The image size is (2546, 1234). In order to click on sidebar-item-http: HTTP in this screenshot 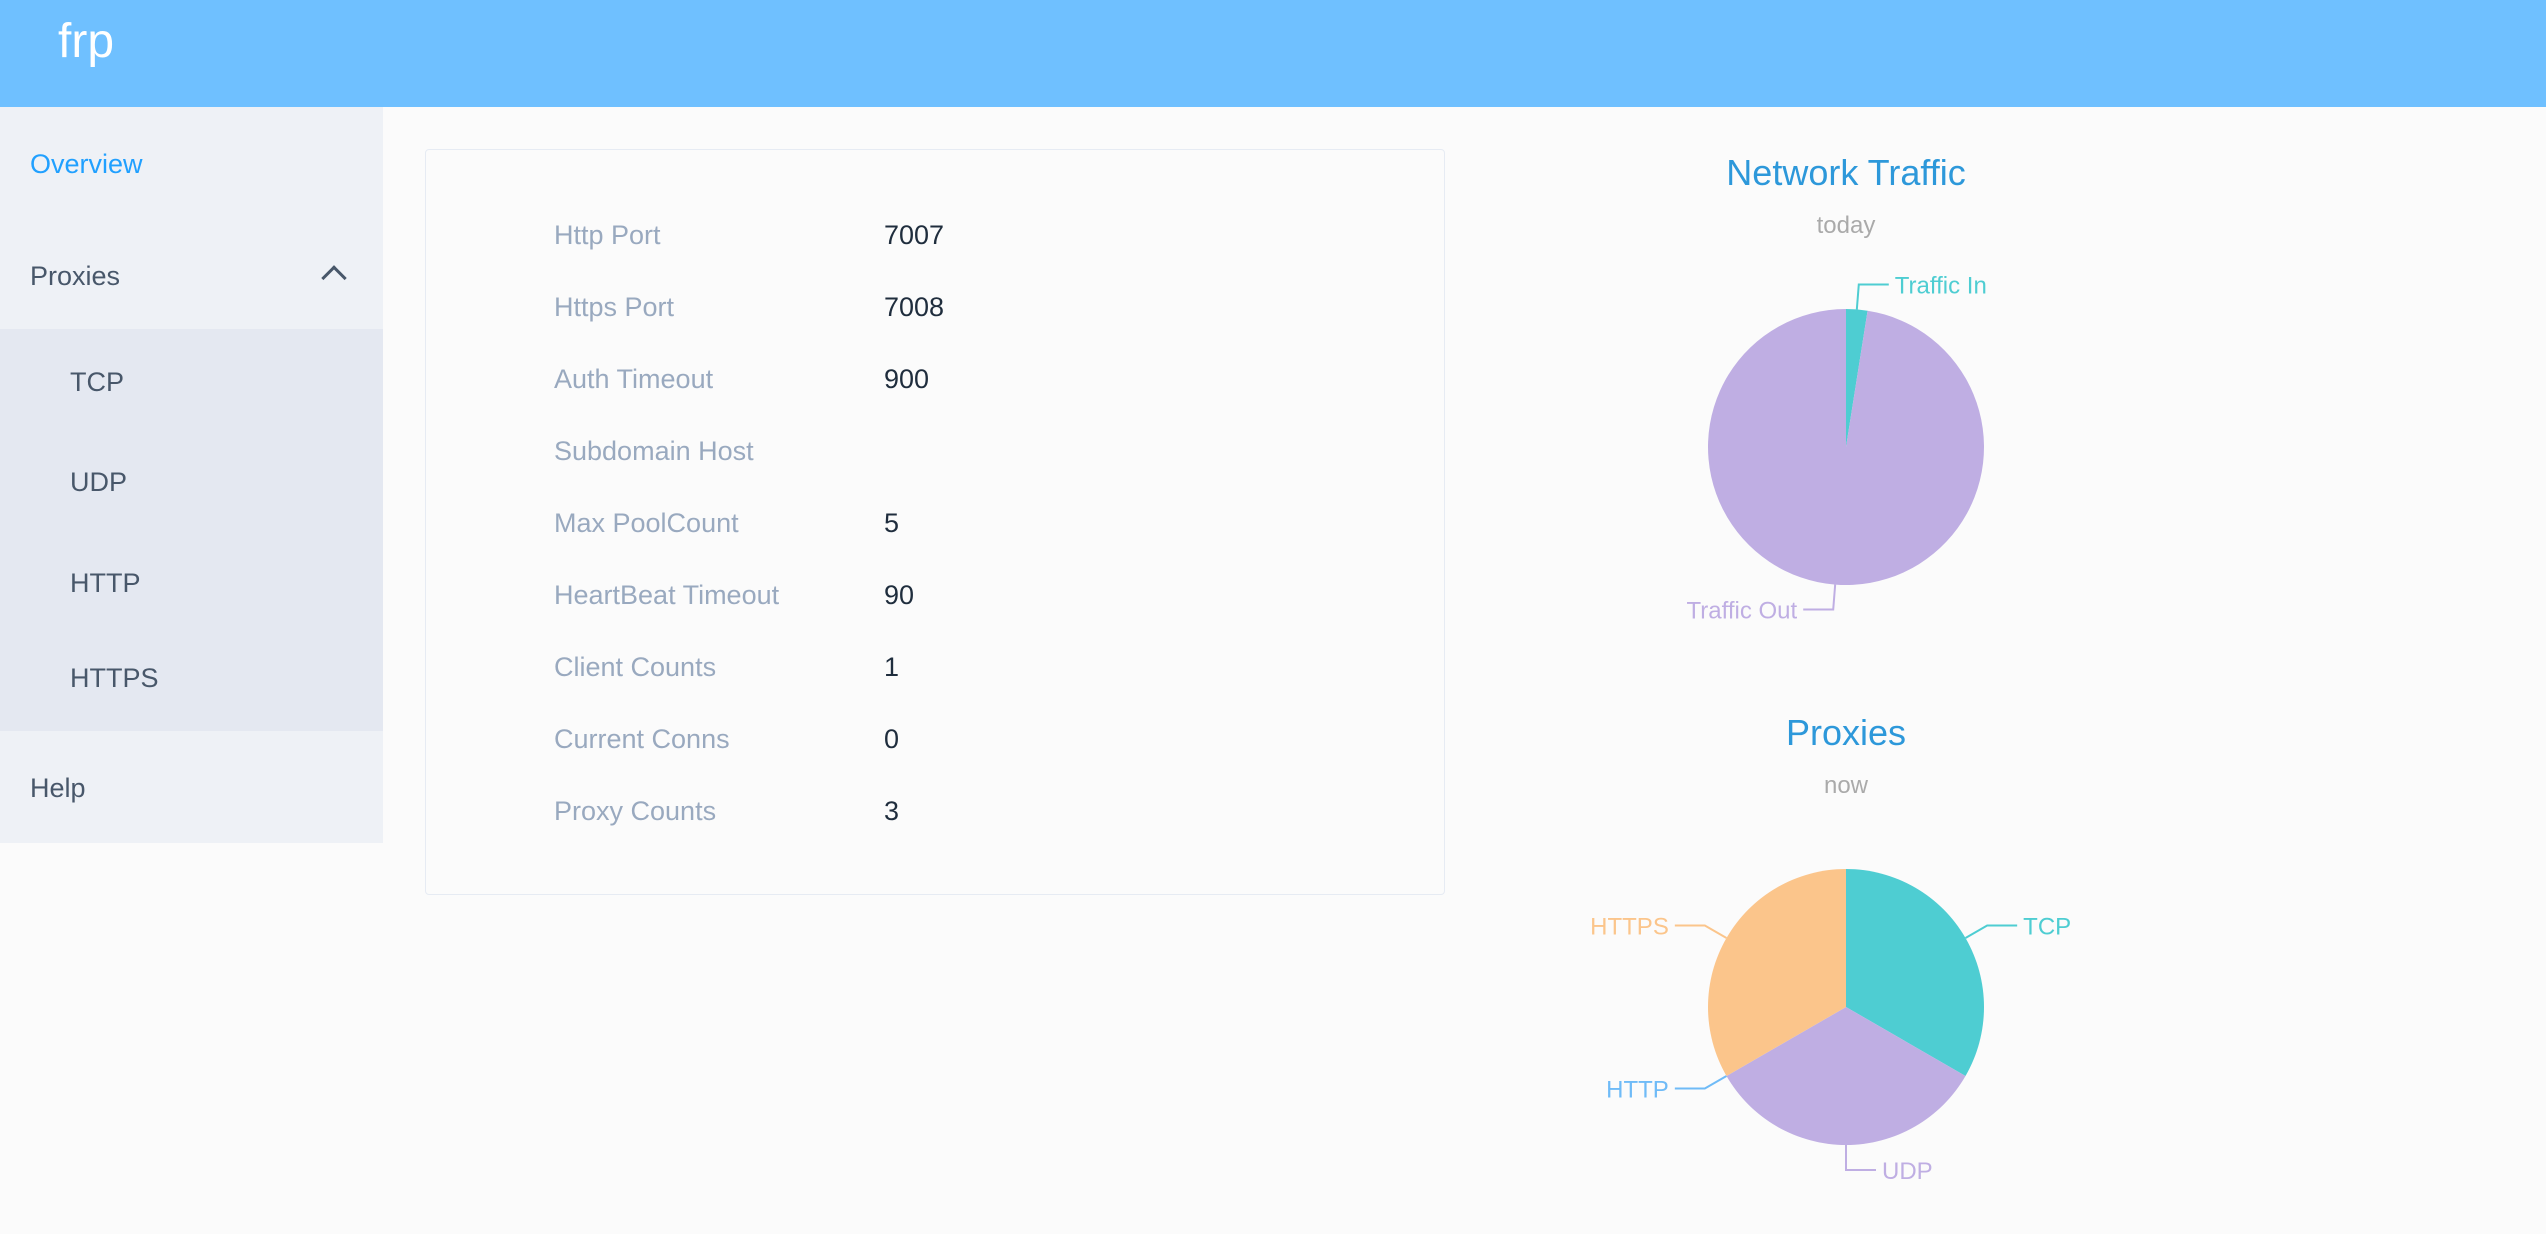, I will do `click(191, 583)`.